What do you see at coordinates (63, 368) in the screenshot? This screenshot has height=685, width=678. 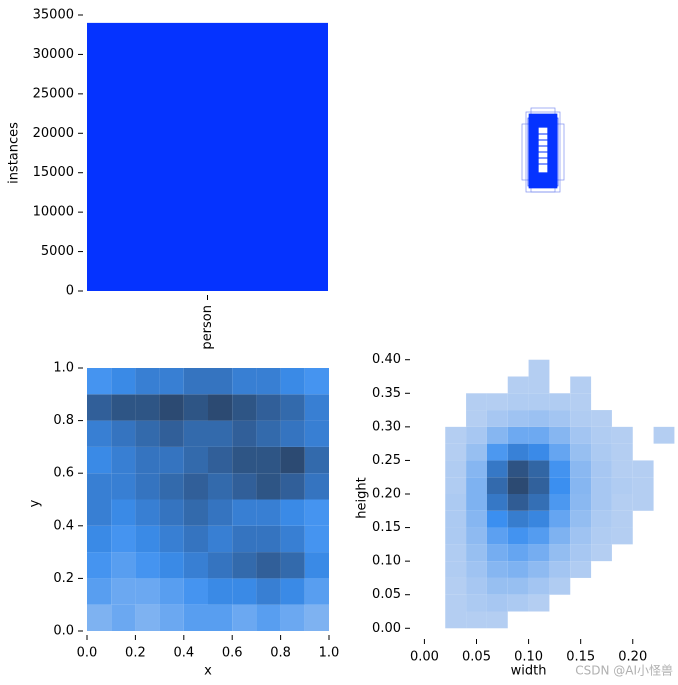 I see `y-tick-label: 1.0` at bounding box center [63, 368].